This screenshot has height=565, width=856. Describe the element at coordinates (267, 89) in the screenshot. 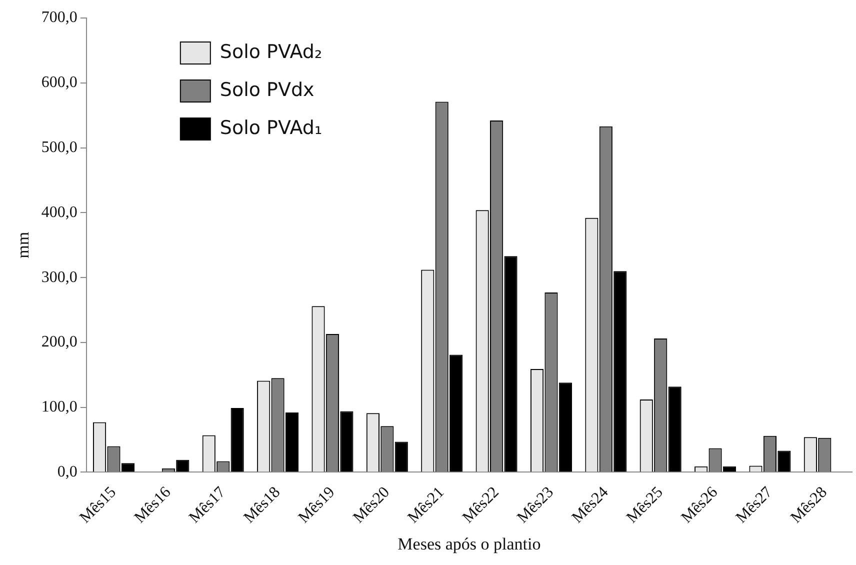

I see `legend-label: Solo PVdx` at that location.